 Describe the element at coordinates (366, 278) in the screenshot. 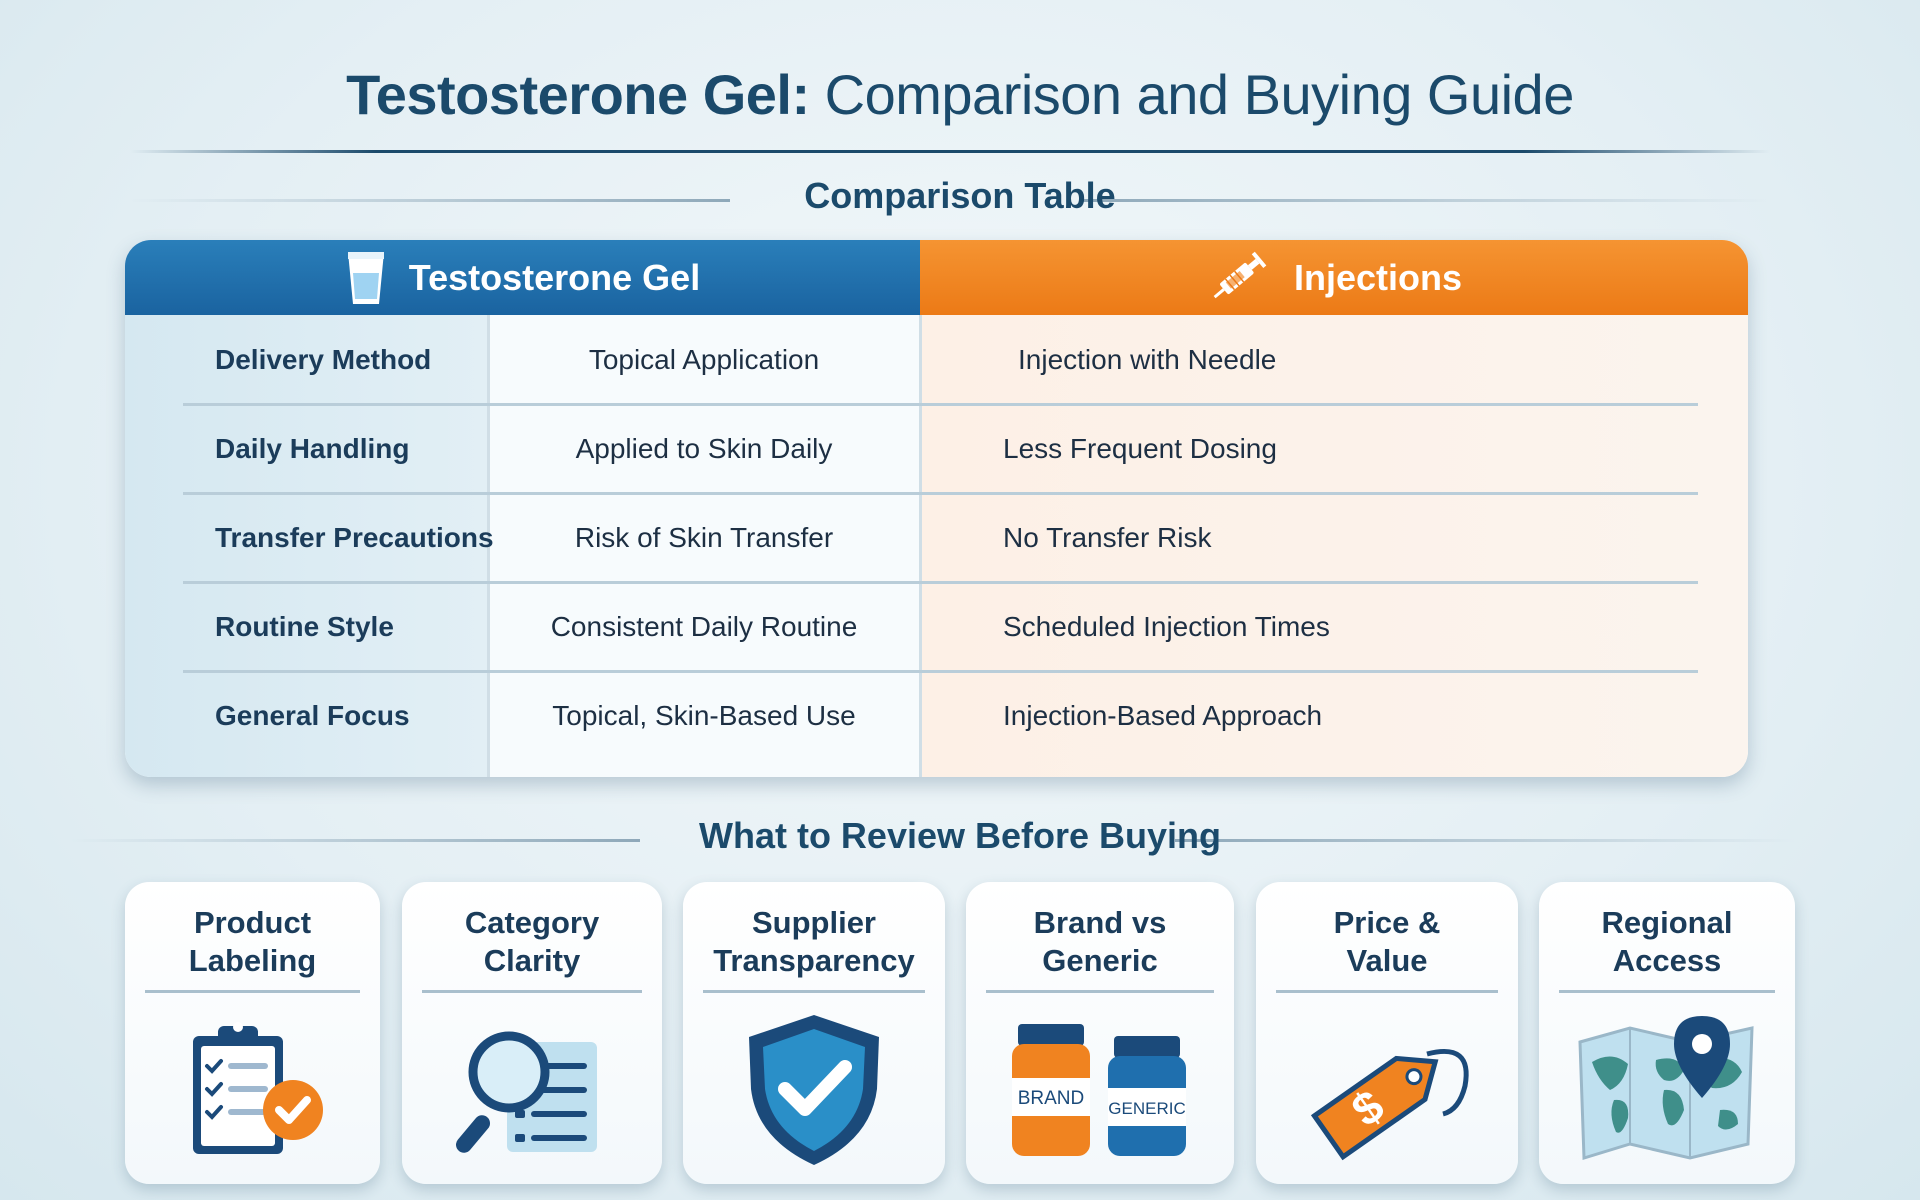

I see `gel-cup-icon` at that location.